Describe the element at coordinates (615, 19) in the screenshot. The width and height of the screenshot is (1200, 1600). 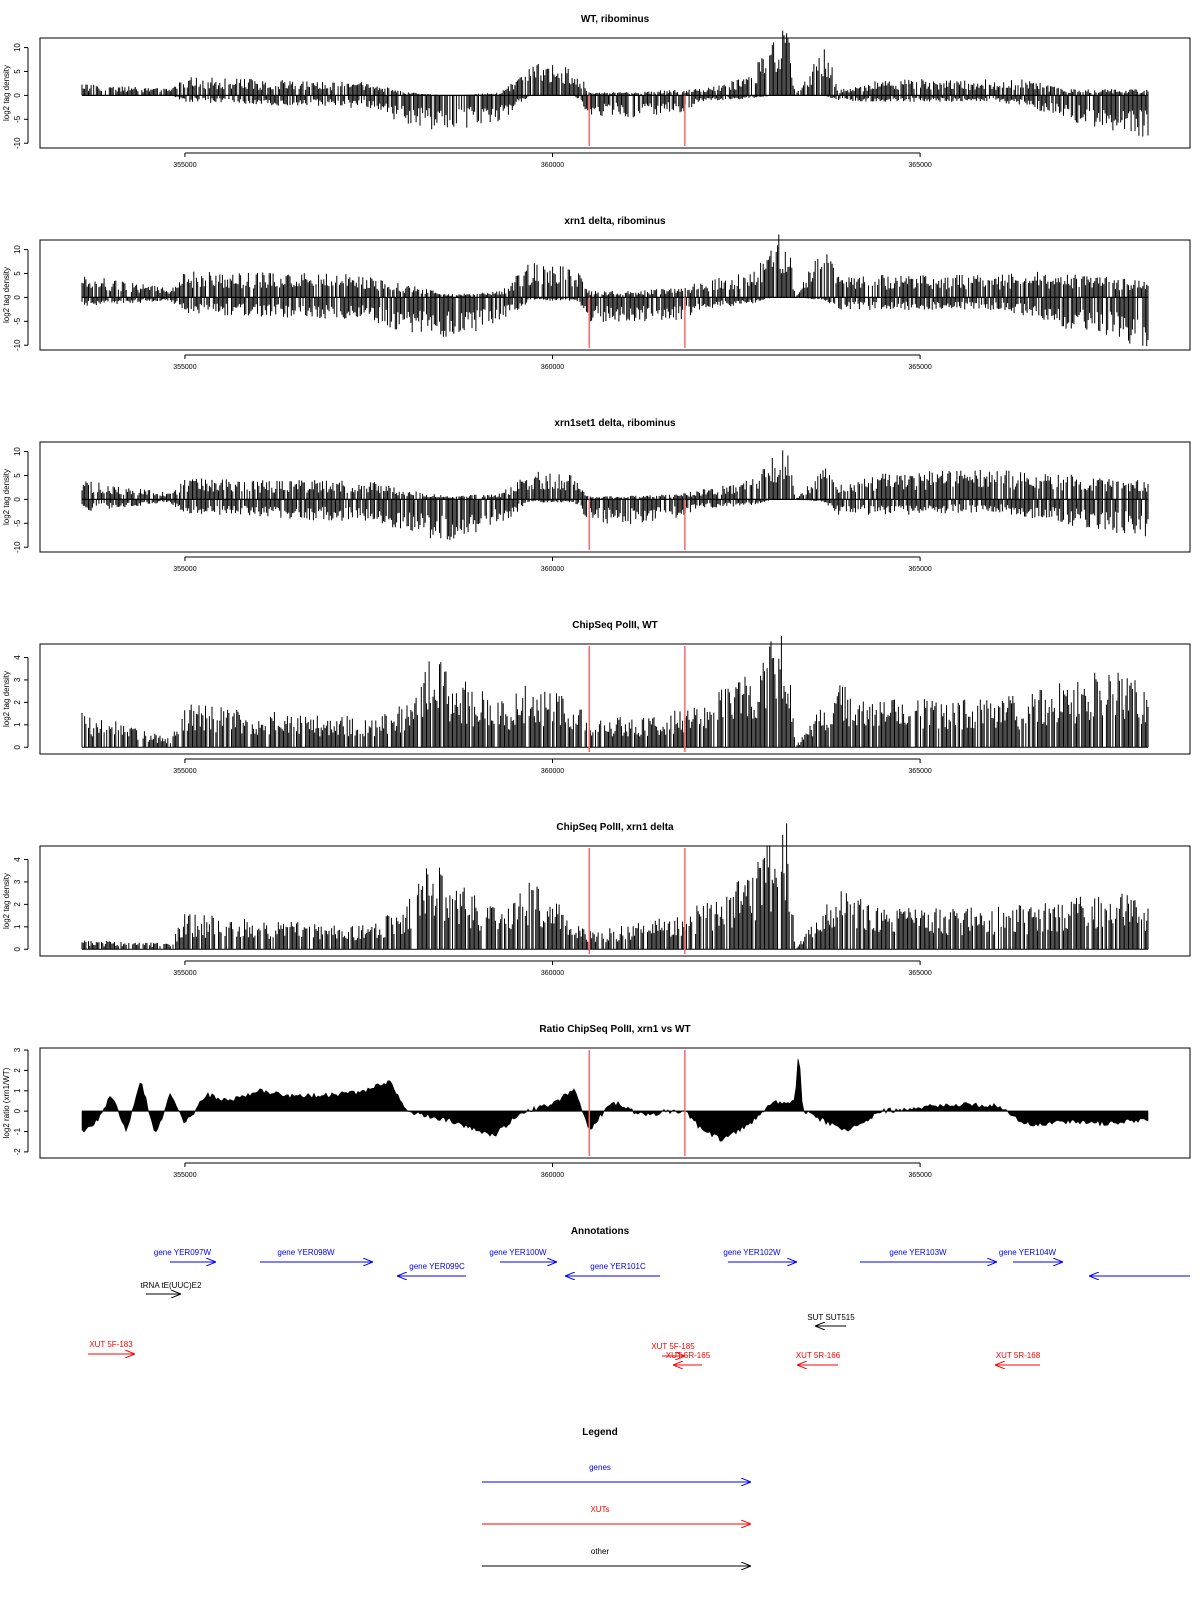
I see `panel-title: WT, ribominus` at that location.